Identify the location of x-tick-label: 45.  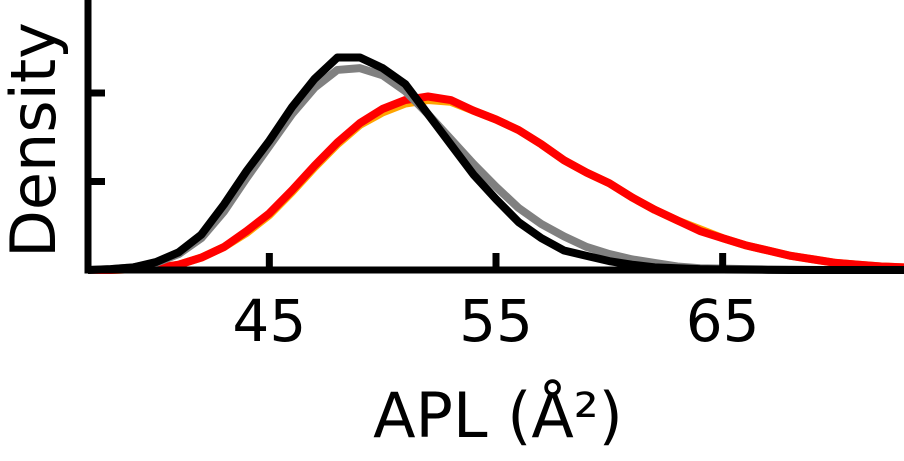
(269, 321).